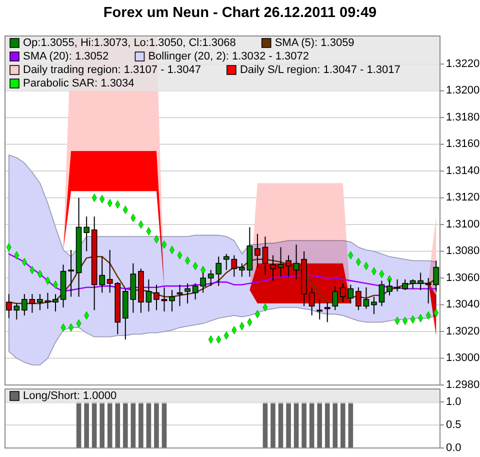 The width and height of the screenshot is (480, 457). What do you see at coordinates (463, 304) in the screenshot?
I see `y-tick-label: 1.3040` at bounding box center [463, 304].